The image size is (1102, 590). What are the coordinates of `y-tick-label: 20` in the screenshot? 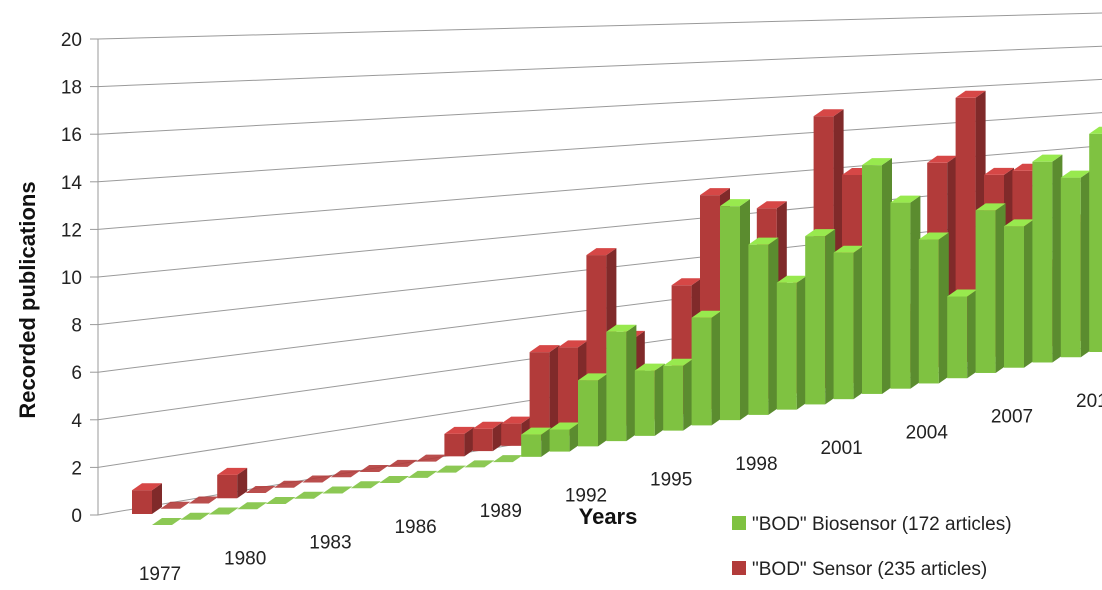 It's located at (71, 40).